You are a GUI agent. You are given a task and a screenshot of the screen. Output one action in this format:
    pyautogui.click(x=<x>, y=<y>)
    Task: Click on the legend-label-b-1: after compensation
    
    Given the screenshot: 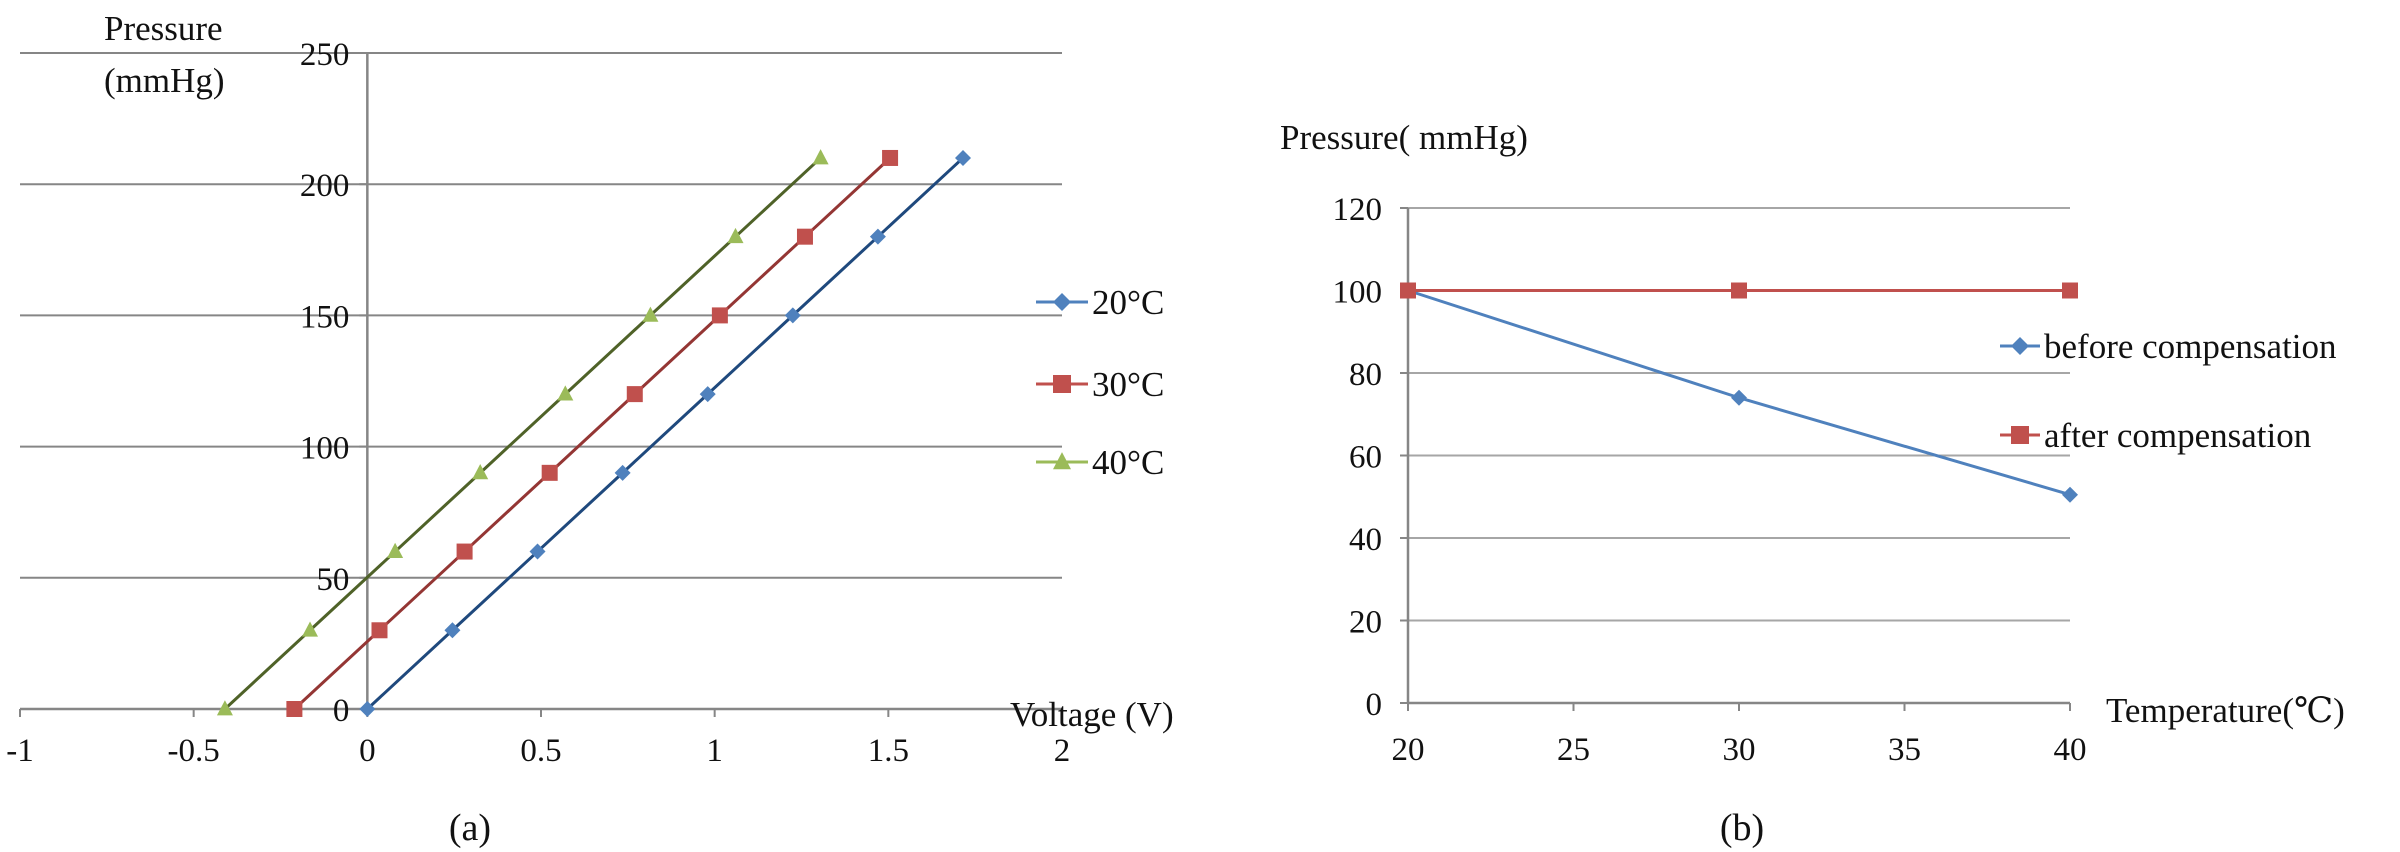 What is the action you would take?
    pyautogui.click(x=2177, y=435)
    